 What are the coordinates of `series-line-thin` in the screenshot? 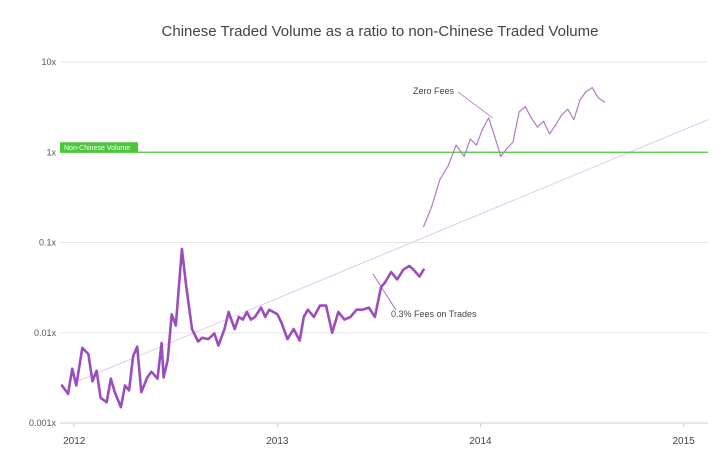 It's located at (514, 157).